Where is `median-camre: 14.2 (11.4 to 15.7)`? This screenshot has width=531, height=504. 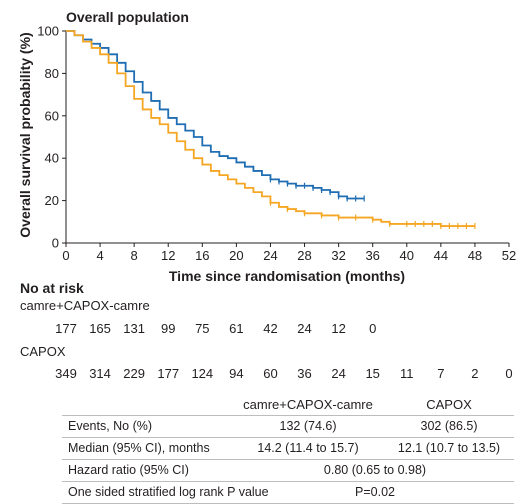 median-camre: 14.2 (11.4 to 15.7) is located at coordinates (308, 448).